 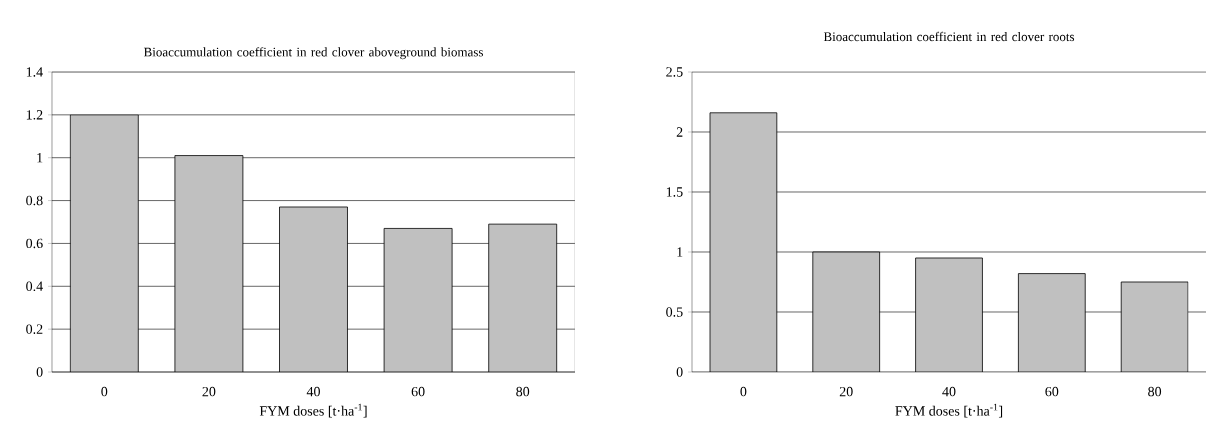 What do you see at coordinates (313, 53) in the screenshot?
I see `chart-title: Bioaccumulation coefficient in red clover aboveground biomass` at bounding box center [313, 53].